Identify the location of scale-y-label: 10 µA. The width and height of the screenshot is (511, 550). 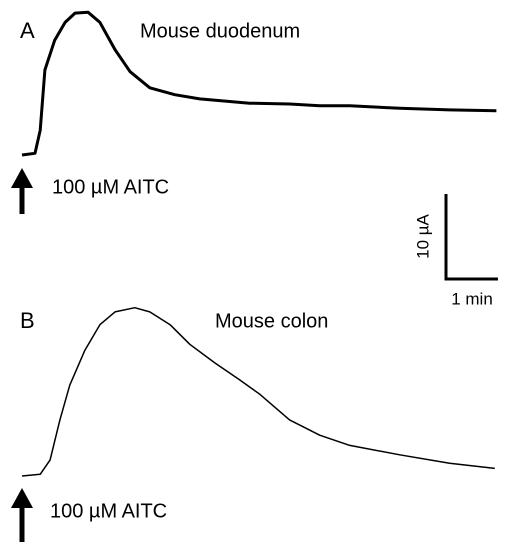
(422, 235).